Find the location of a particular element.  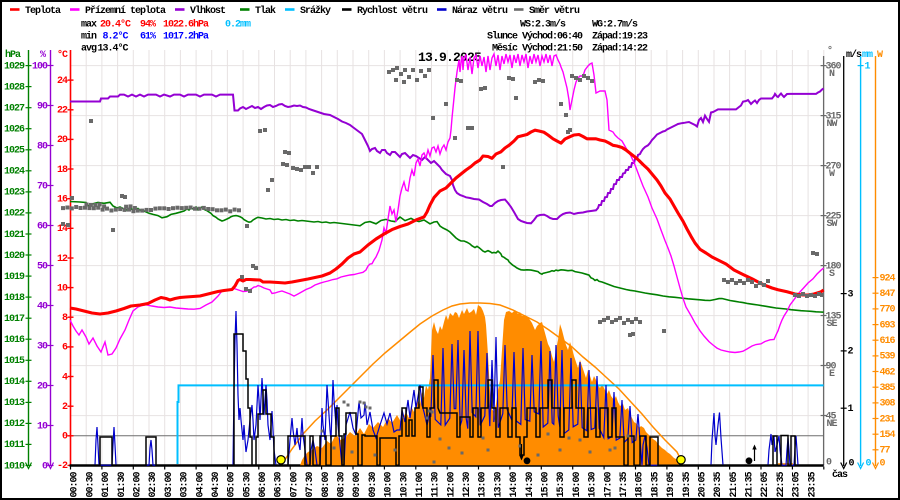

svg-text: 19:35 is located at coordinates (687, 484).